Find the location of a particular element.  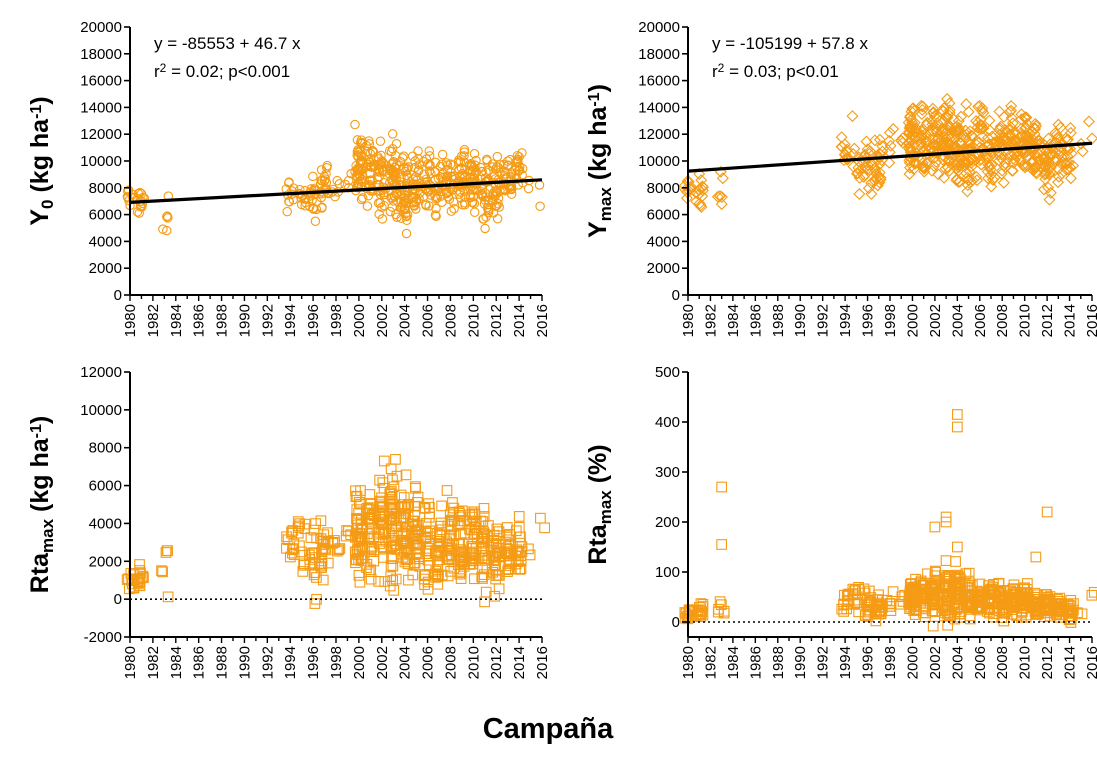

y-label-main: Y is located at coordinates (40, 217).